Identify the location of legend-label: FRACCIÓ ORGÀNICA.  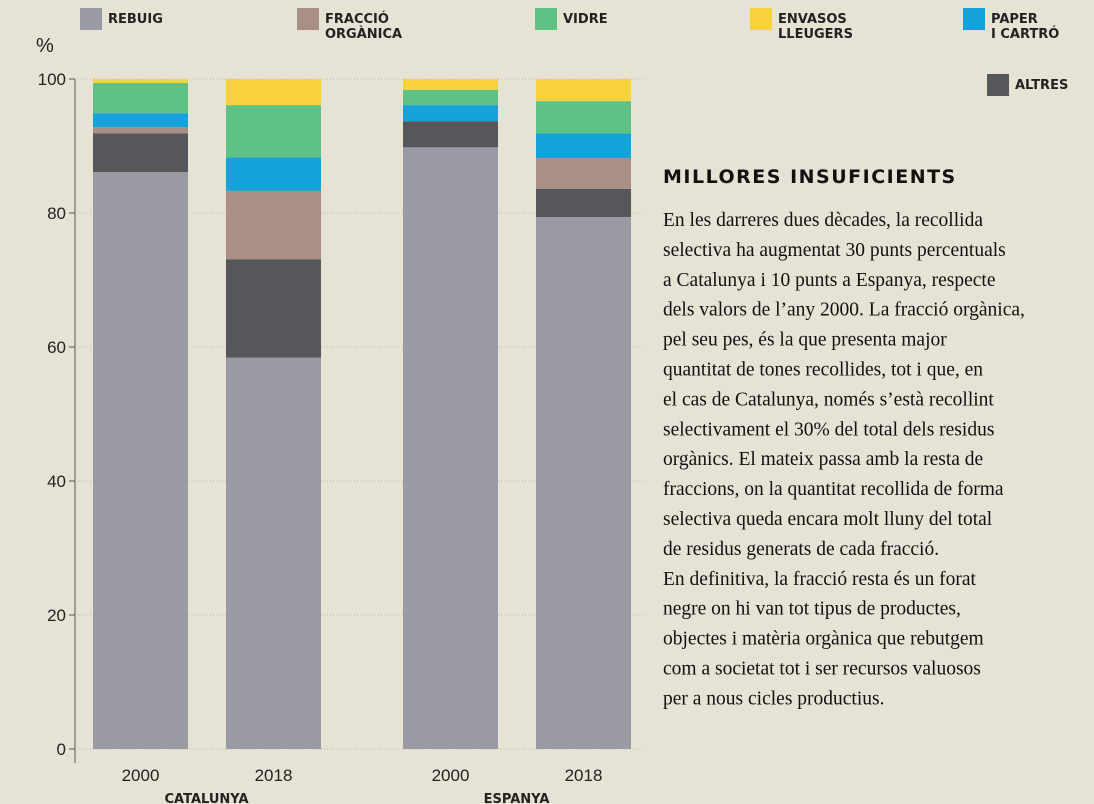
(363, 26).